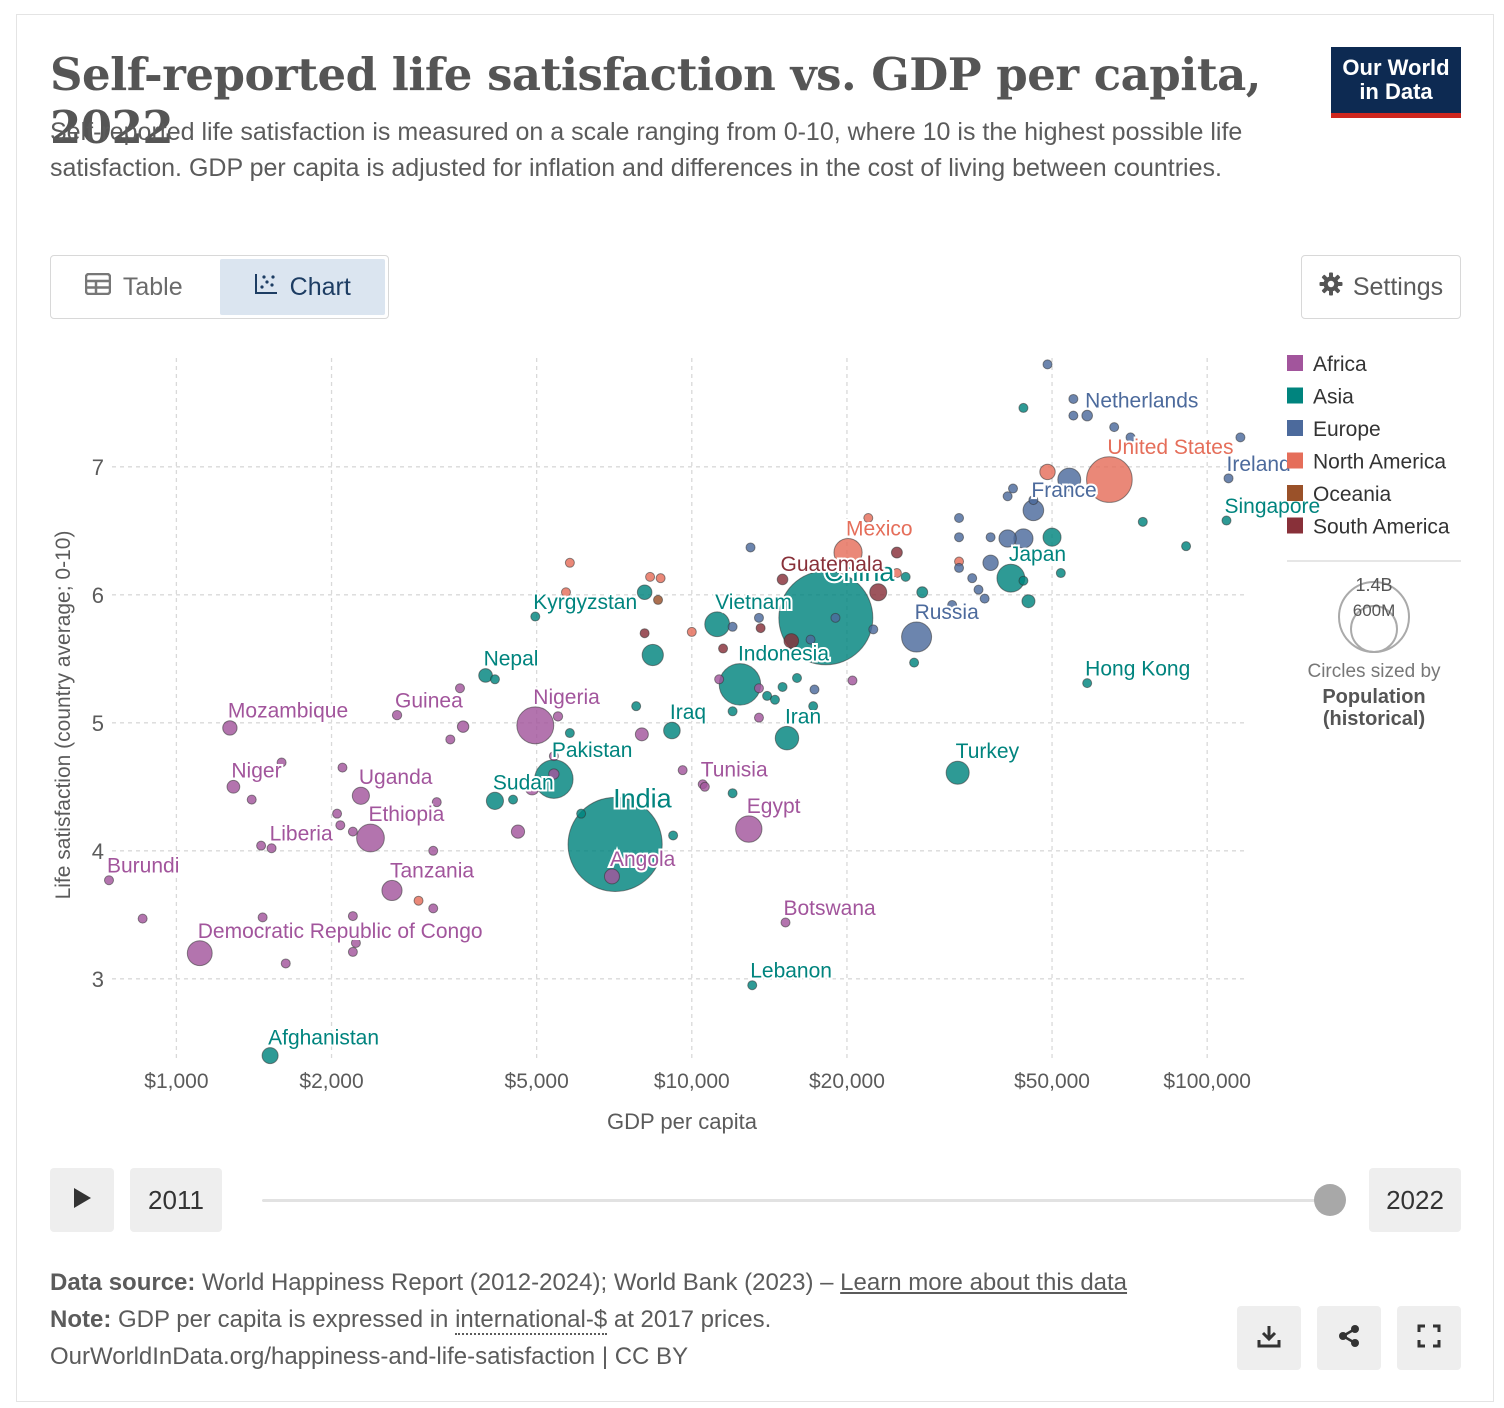 The width and height of the screenshot is (1504, 1408). Describe the element at coordinates (796, 1200) in the screenshot. I see `timeline-track` at that location.